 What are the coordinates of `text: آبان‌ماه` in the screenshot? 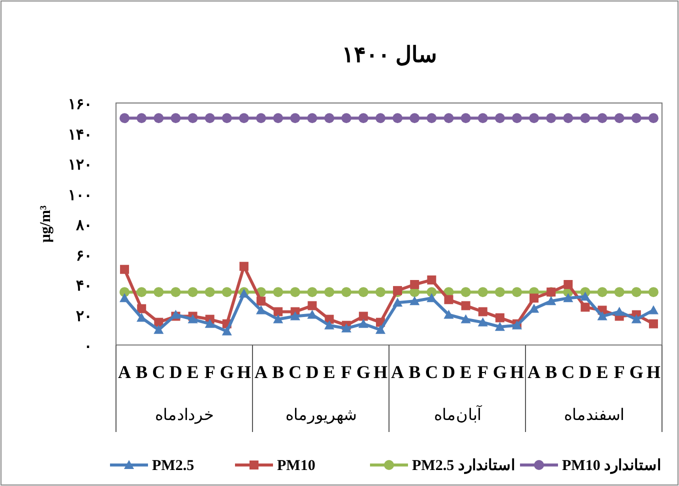 It's located at (458, 414).